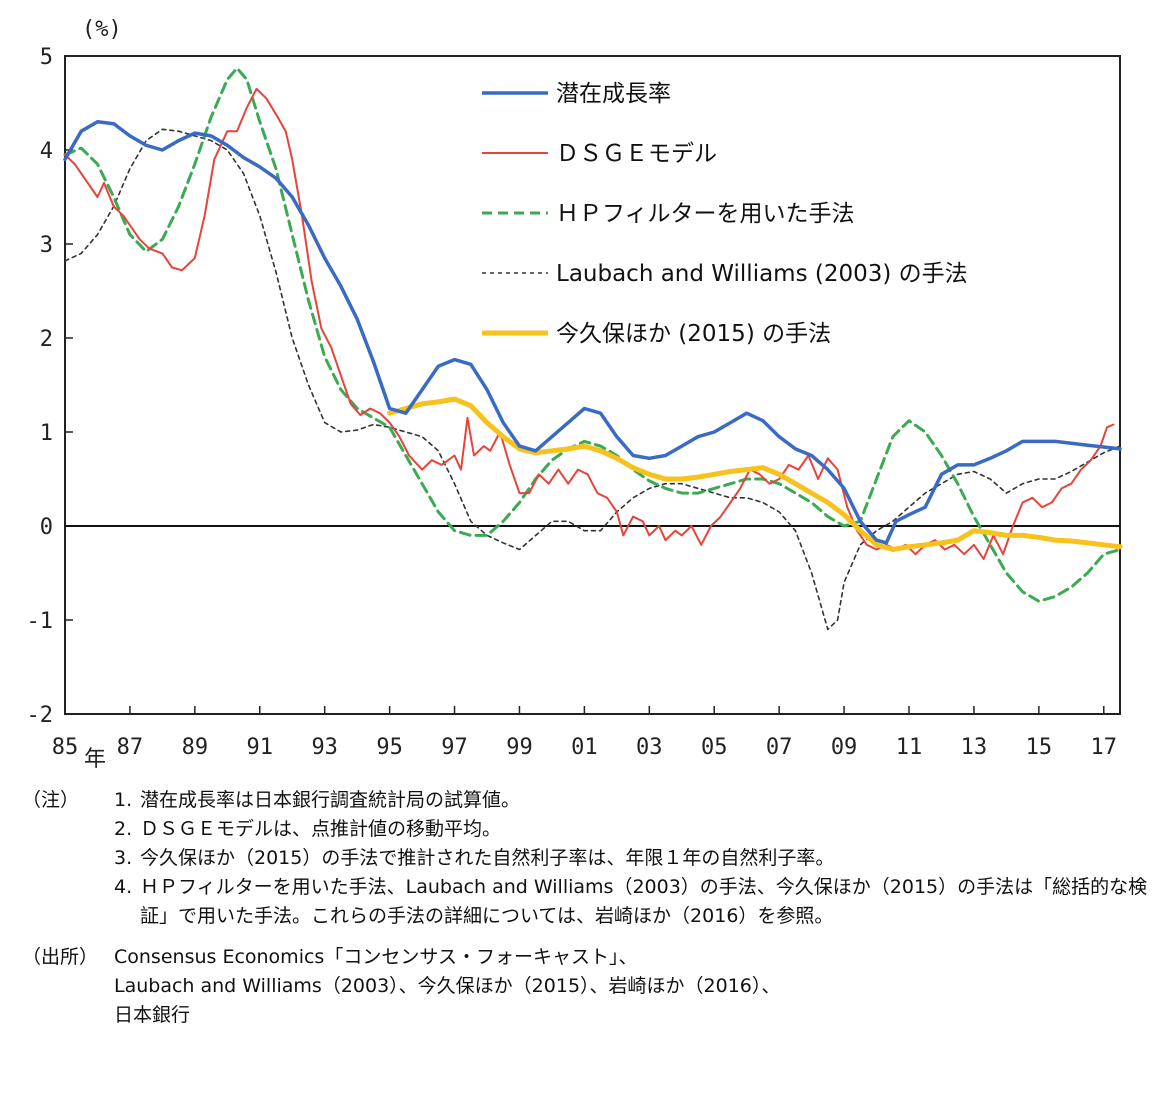 The width and height of the screenshot is (1175, 1101). I want to click on x-tick-label: 09, so click(844, 747).